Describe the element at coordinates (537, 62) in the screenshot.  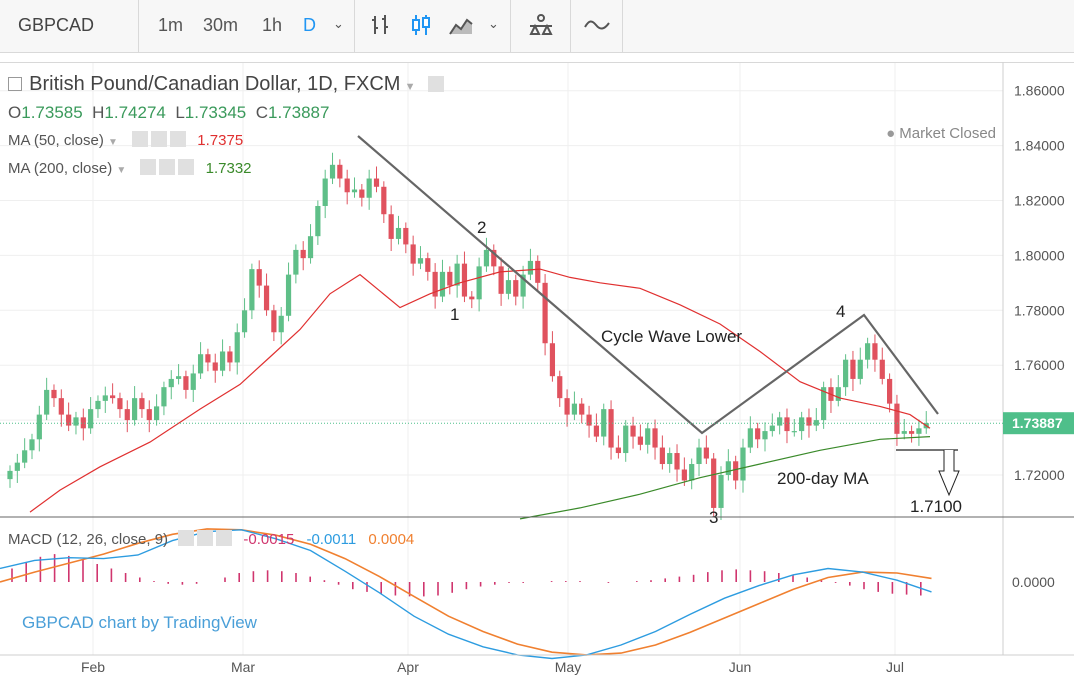
I see `chart-top-border` at that location.